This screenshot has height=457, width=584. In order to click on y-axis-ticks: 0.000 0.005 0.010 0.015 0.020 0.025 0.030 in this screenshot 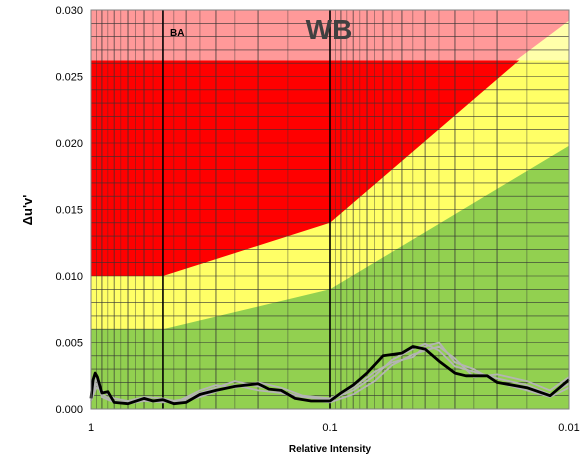, I will do `click(69, 210)`.